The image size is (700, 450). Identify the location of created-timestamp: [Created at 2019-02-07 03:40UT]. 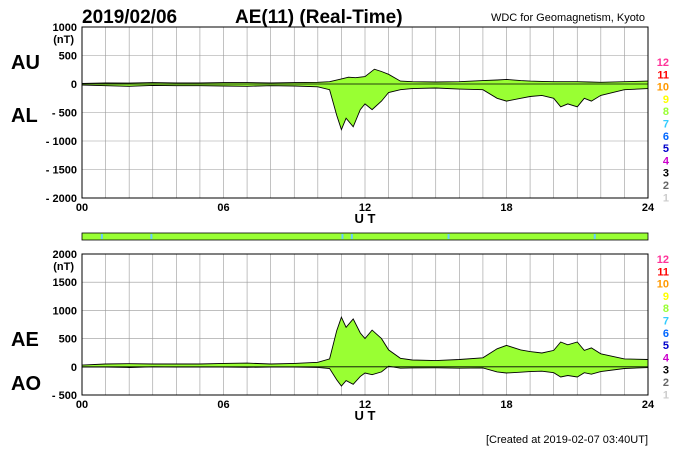
(567, 440).